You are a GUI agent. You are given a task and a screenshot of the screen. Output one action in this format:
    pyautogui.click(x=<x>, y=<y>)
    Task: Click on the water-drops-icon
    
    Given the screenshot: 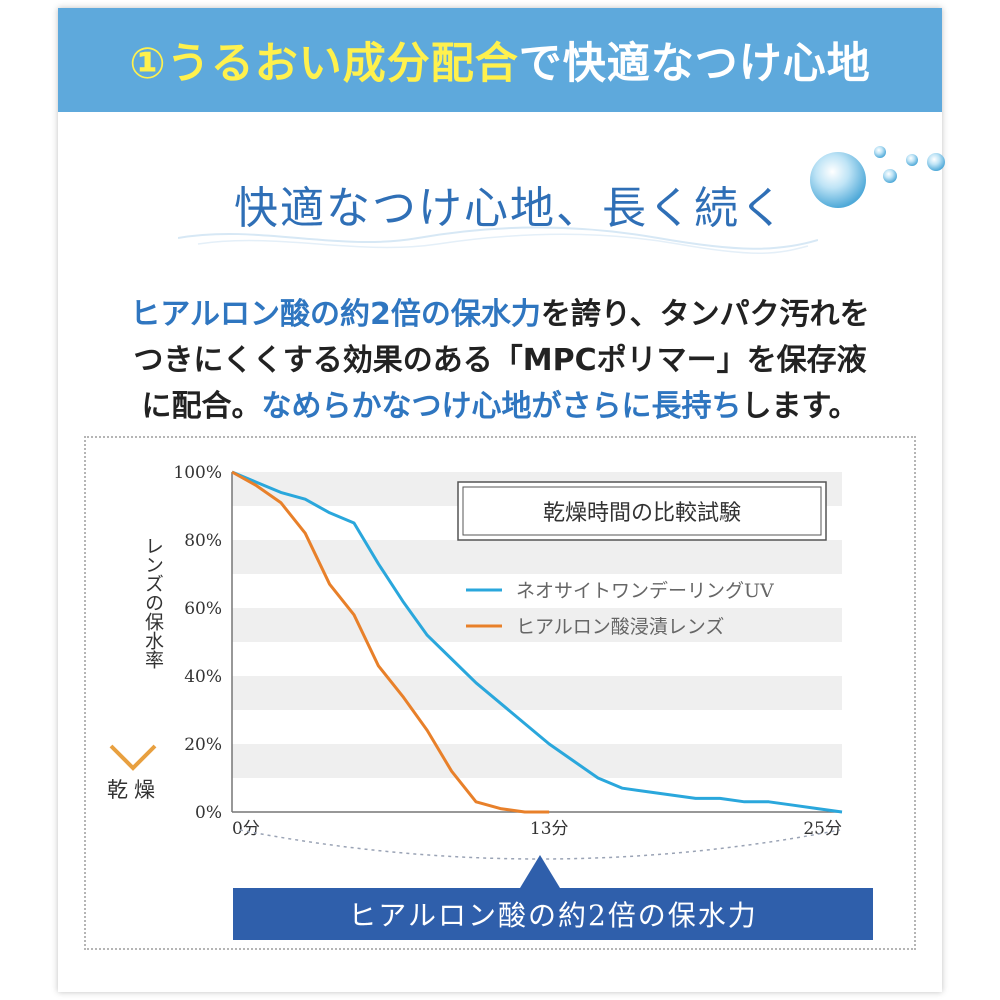 What is the action you would take?
    pyautogui.click(x=877, y=177)
    